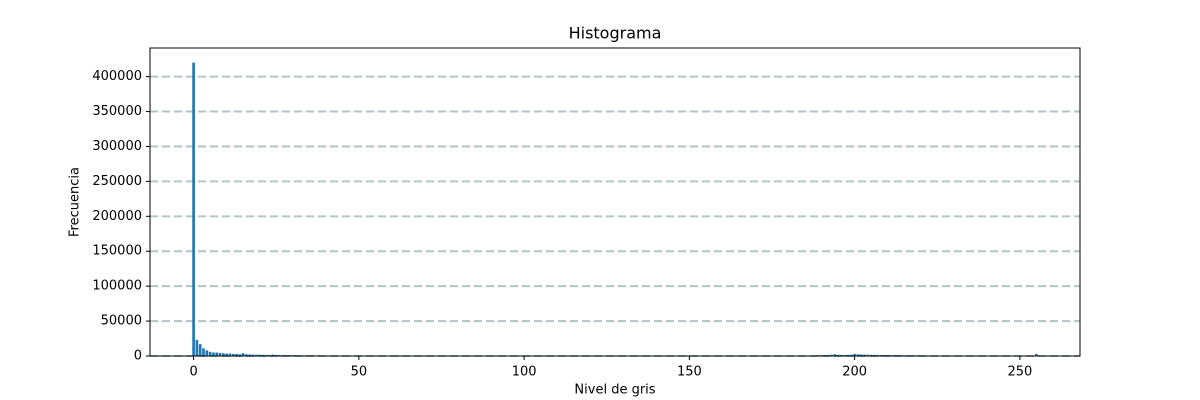 This screenshot has height=400, width=1200. What do you see at coordinates (117, 181) in the screenshot?
I see `y-tick-label: 250000` at bounding box center [117, 181].